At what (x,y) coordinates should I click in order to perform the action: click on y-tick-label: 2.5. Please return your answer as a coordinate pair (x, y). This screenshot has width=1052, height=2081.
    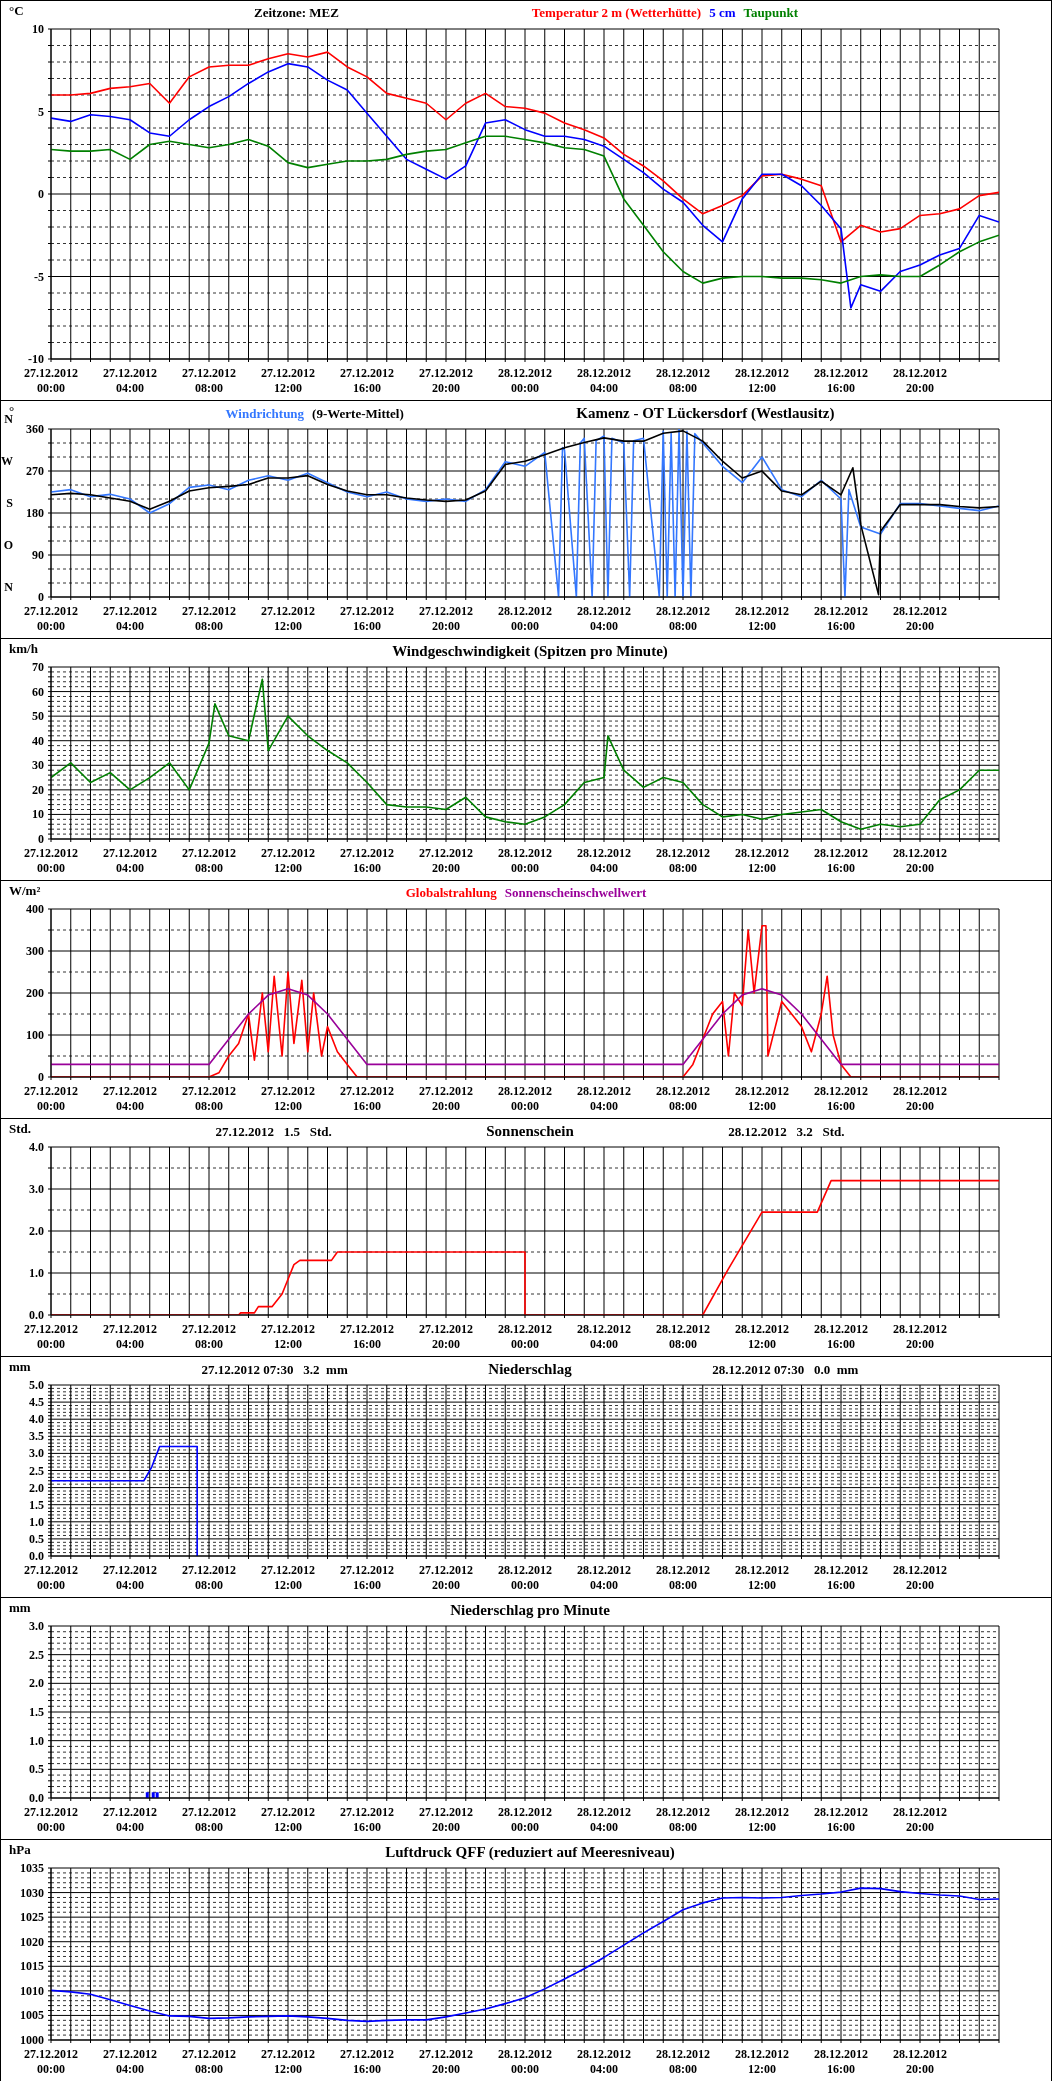
    Looking at the image, I should click on (36, 1470).